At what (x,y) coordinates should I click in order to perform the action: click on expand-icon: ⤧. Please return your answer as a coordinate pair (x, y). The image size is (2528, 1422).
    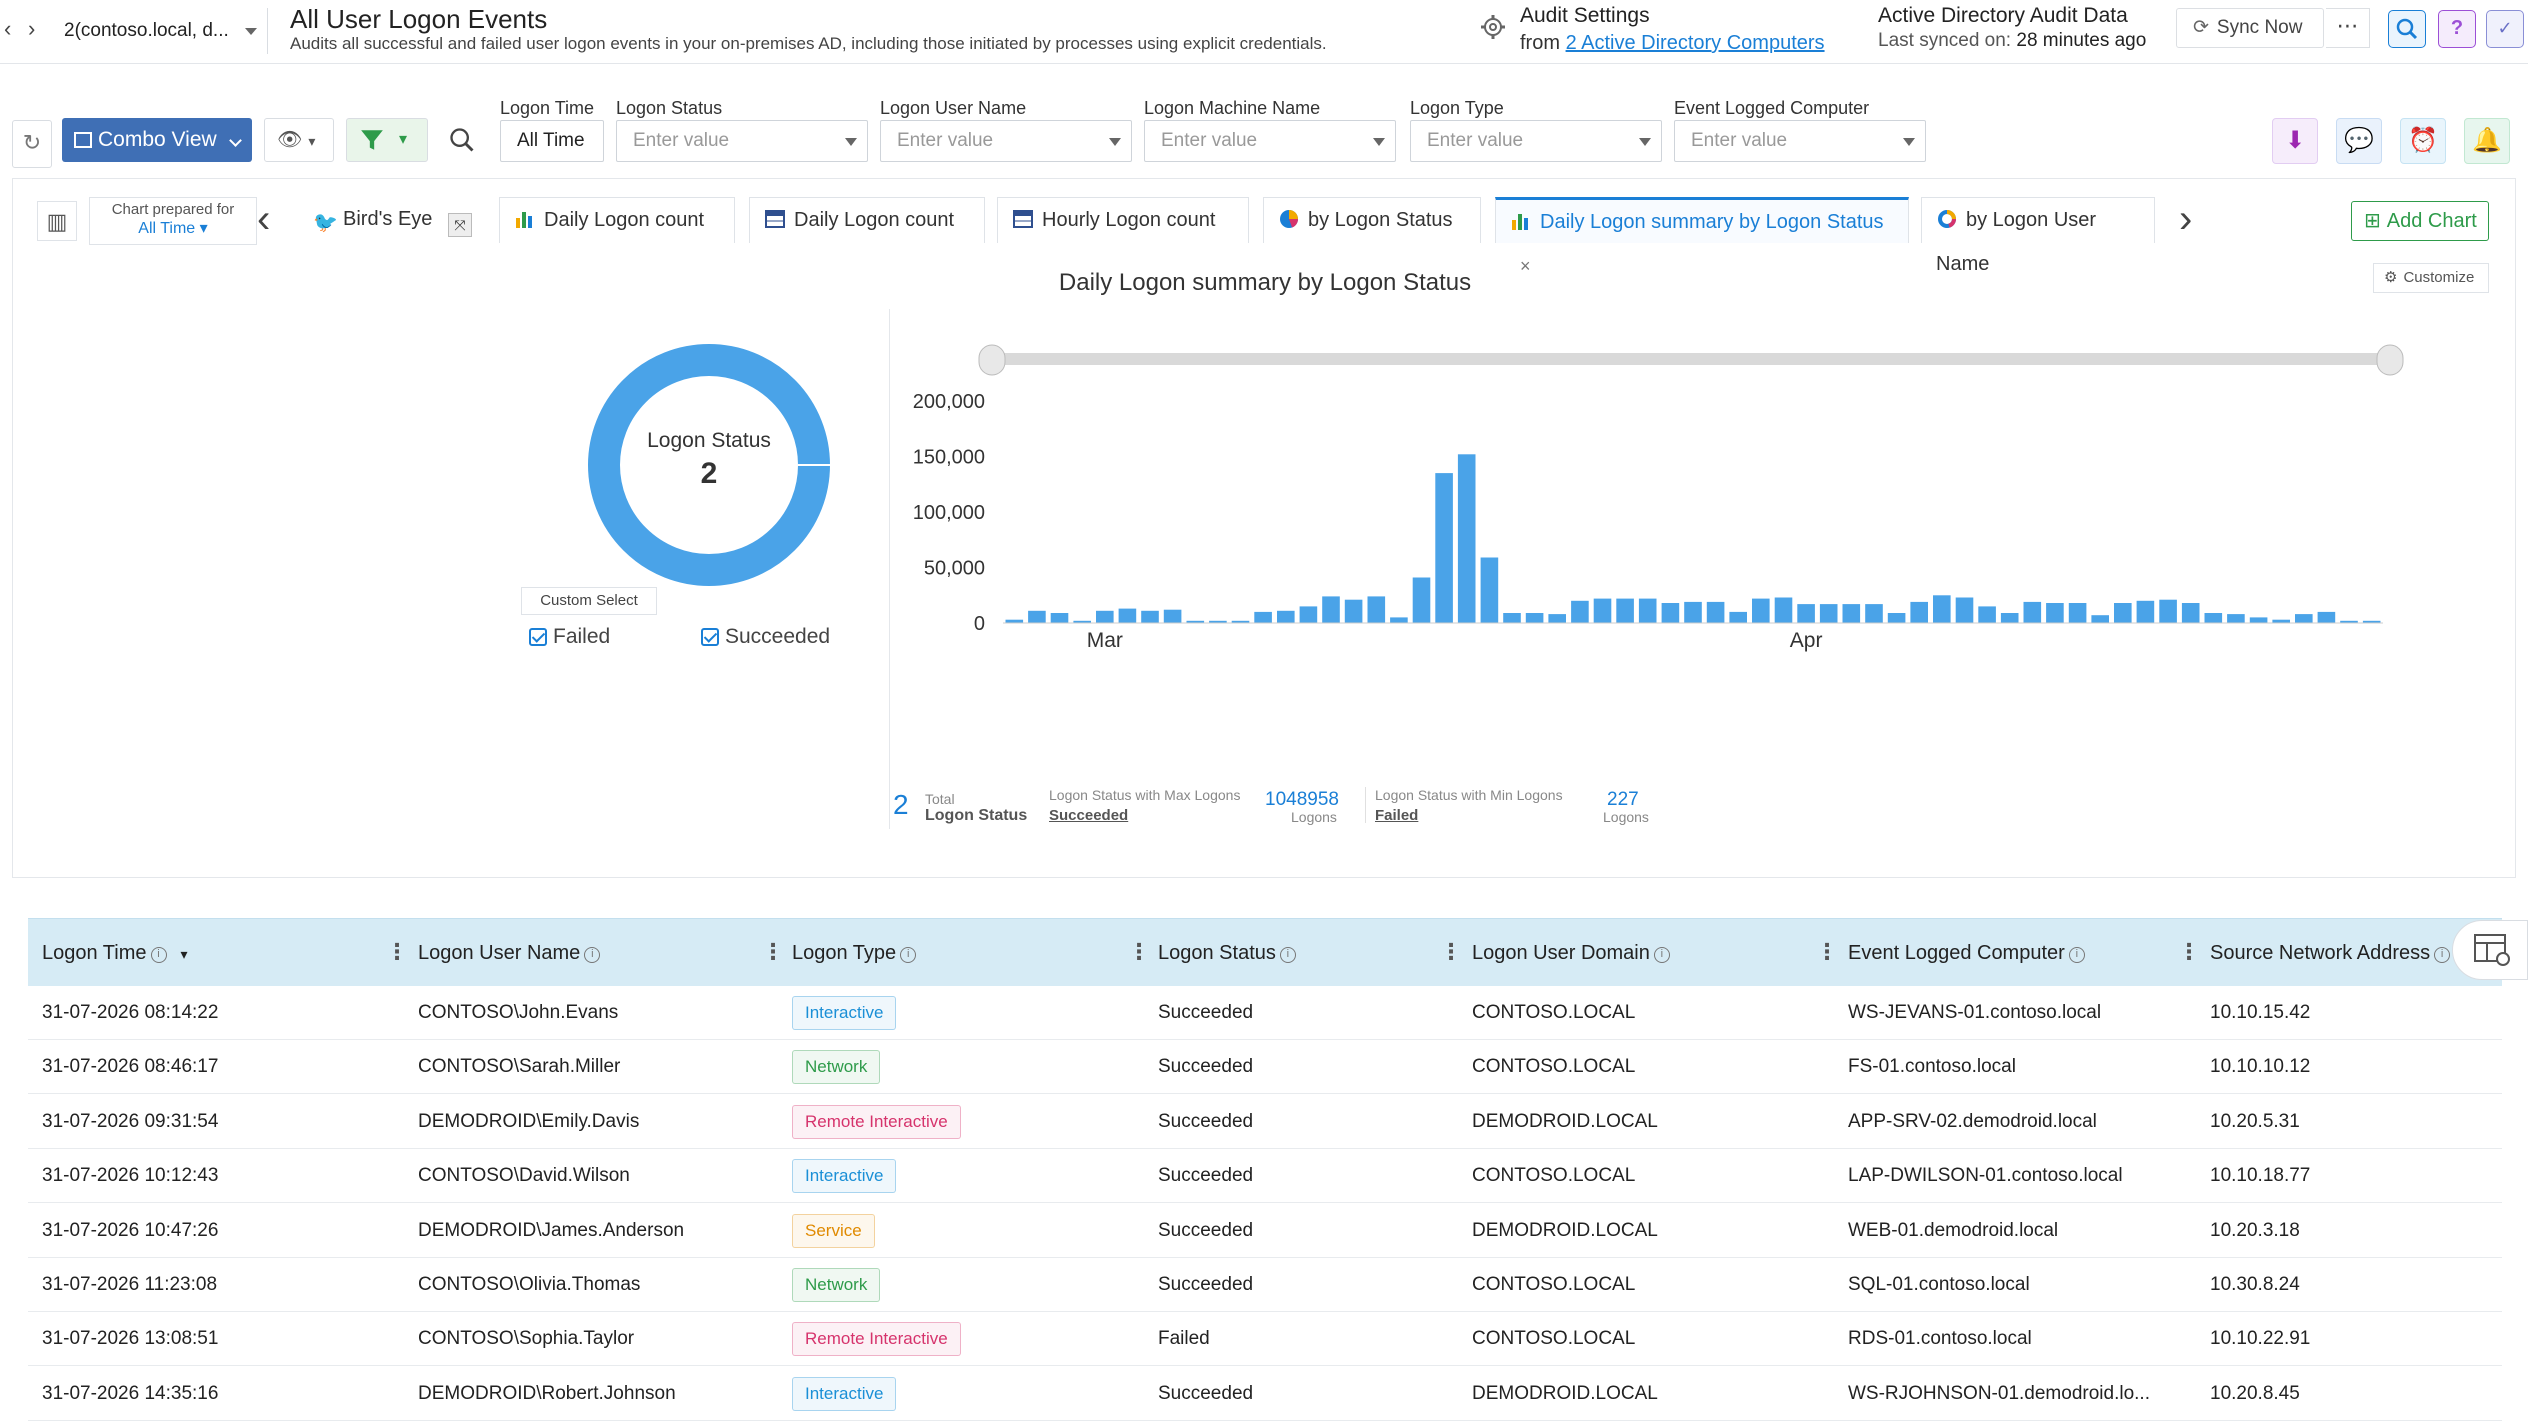
    Looking at the image, I should click on (459, 225).